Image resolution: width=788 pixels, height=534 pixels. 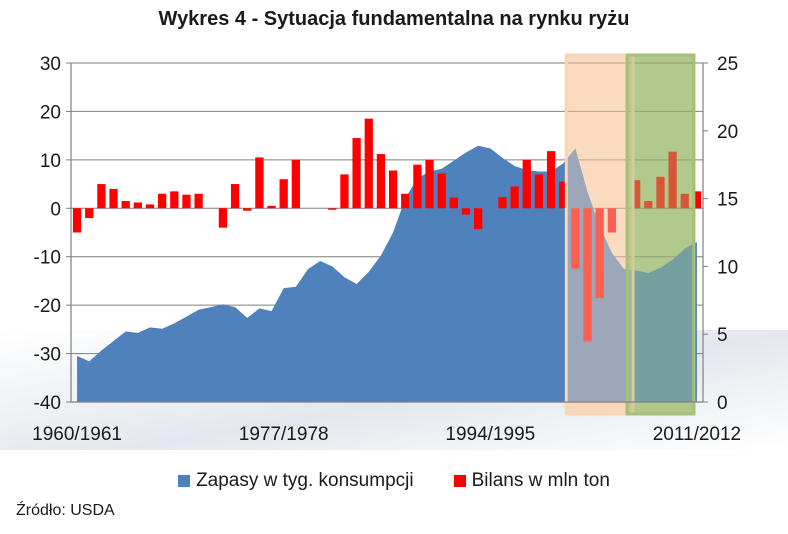 I want to click on source-note: Źródło: USDA, so click(x=65, y=510).